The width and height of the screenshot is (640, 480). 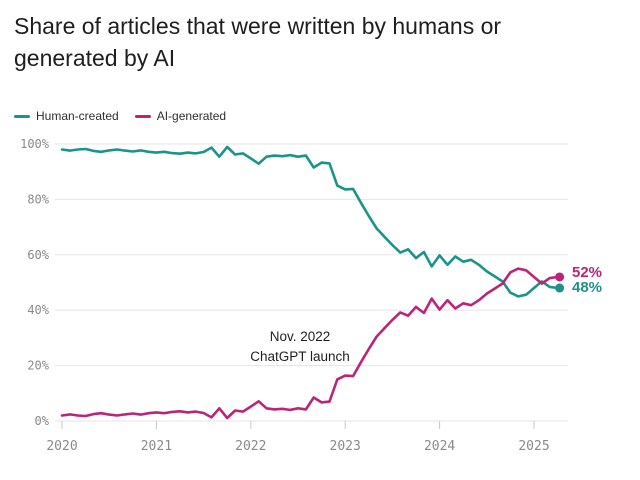 What do you see at coordinates (61, 446) in the screenshot?
I see `x-axis-tick-label: 2020` at bounding box center [61, 446].